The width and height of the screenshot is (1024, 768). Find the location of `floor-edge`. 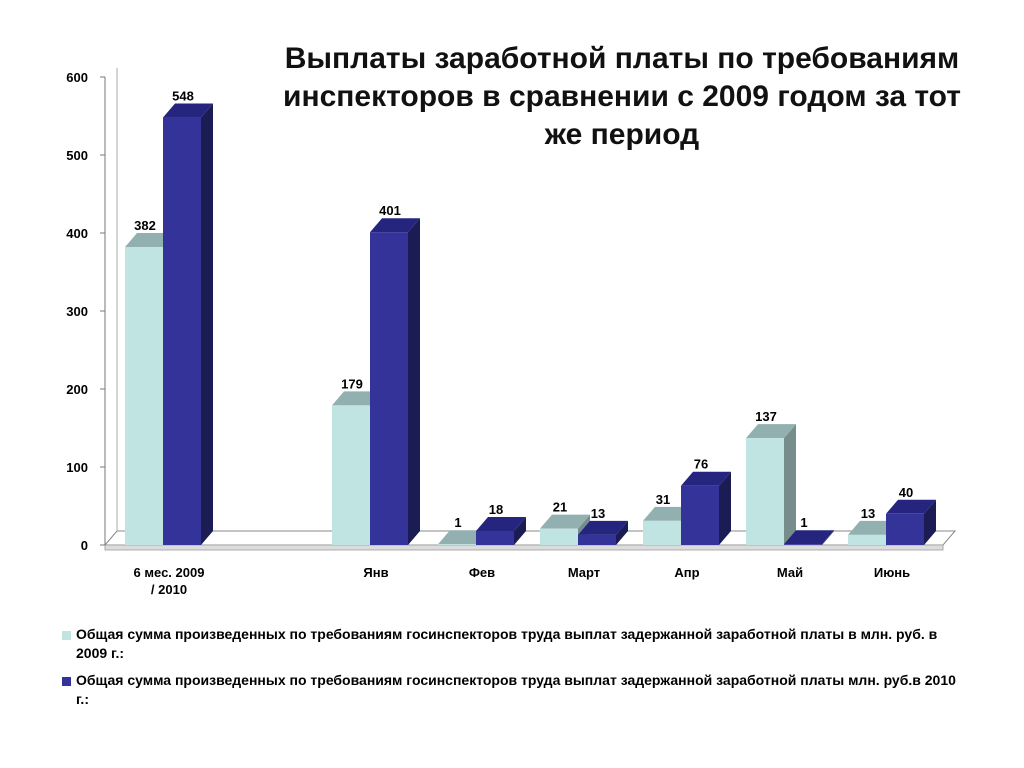

floor-edge is located at coordinates (524, 547).